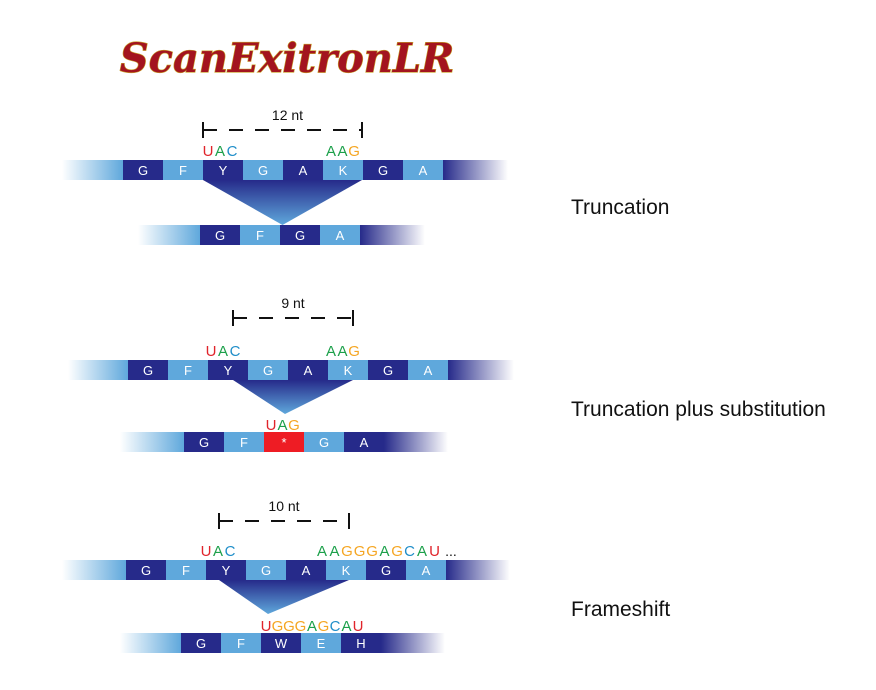 The image size is (876, 690). What do you see at coordinates (335, 626) in the screenshot?
I see `junction-nucleotide: C` at bounding box center [335, 626].